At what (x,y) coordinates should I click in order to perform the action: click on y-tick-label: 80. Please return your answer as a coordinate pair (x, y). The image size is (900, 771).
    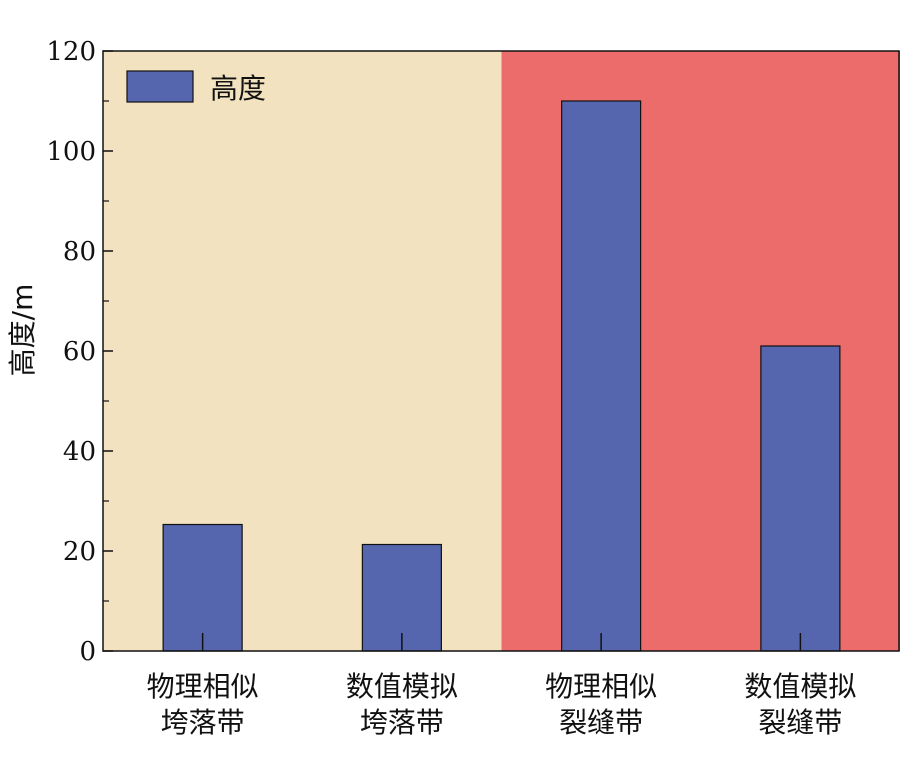
    Looking at the image, I should click on (79, 252).